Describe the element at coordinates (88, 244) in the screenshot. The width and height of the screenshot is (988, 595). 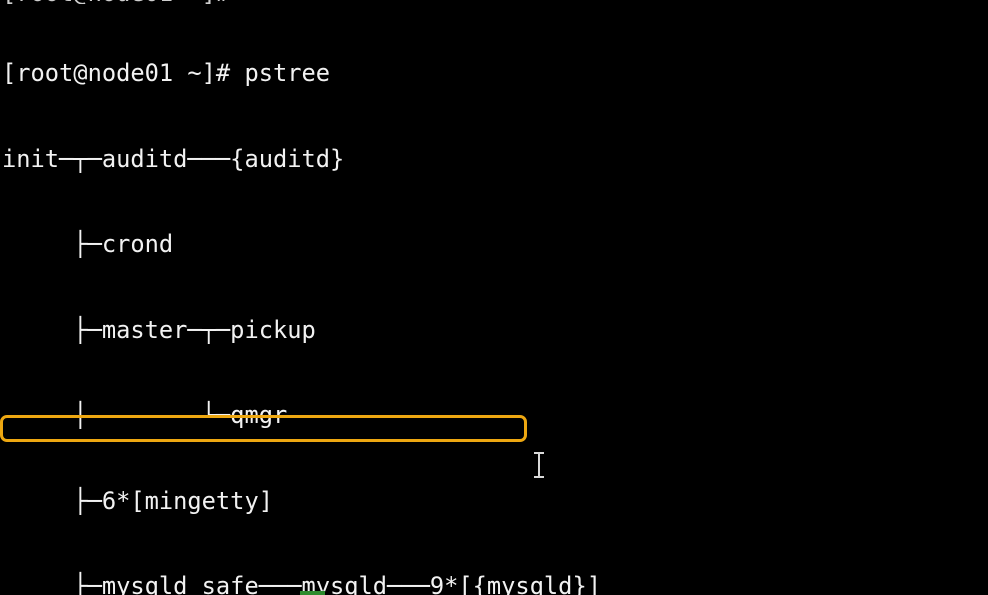
I see `pstree-line-crond: ├─crond` at that location.